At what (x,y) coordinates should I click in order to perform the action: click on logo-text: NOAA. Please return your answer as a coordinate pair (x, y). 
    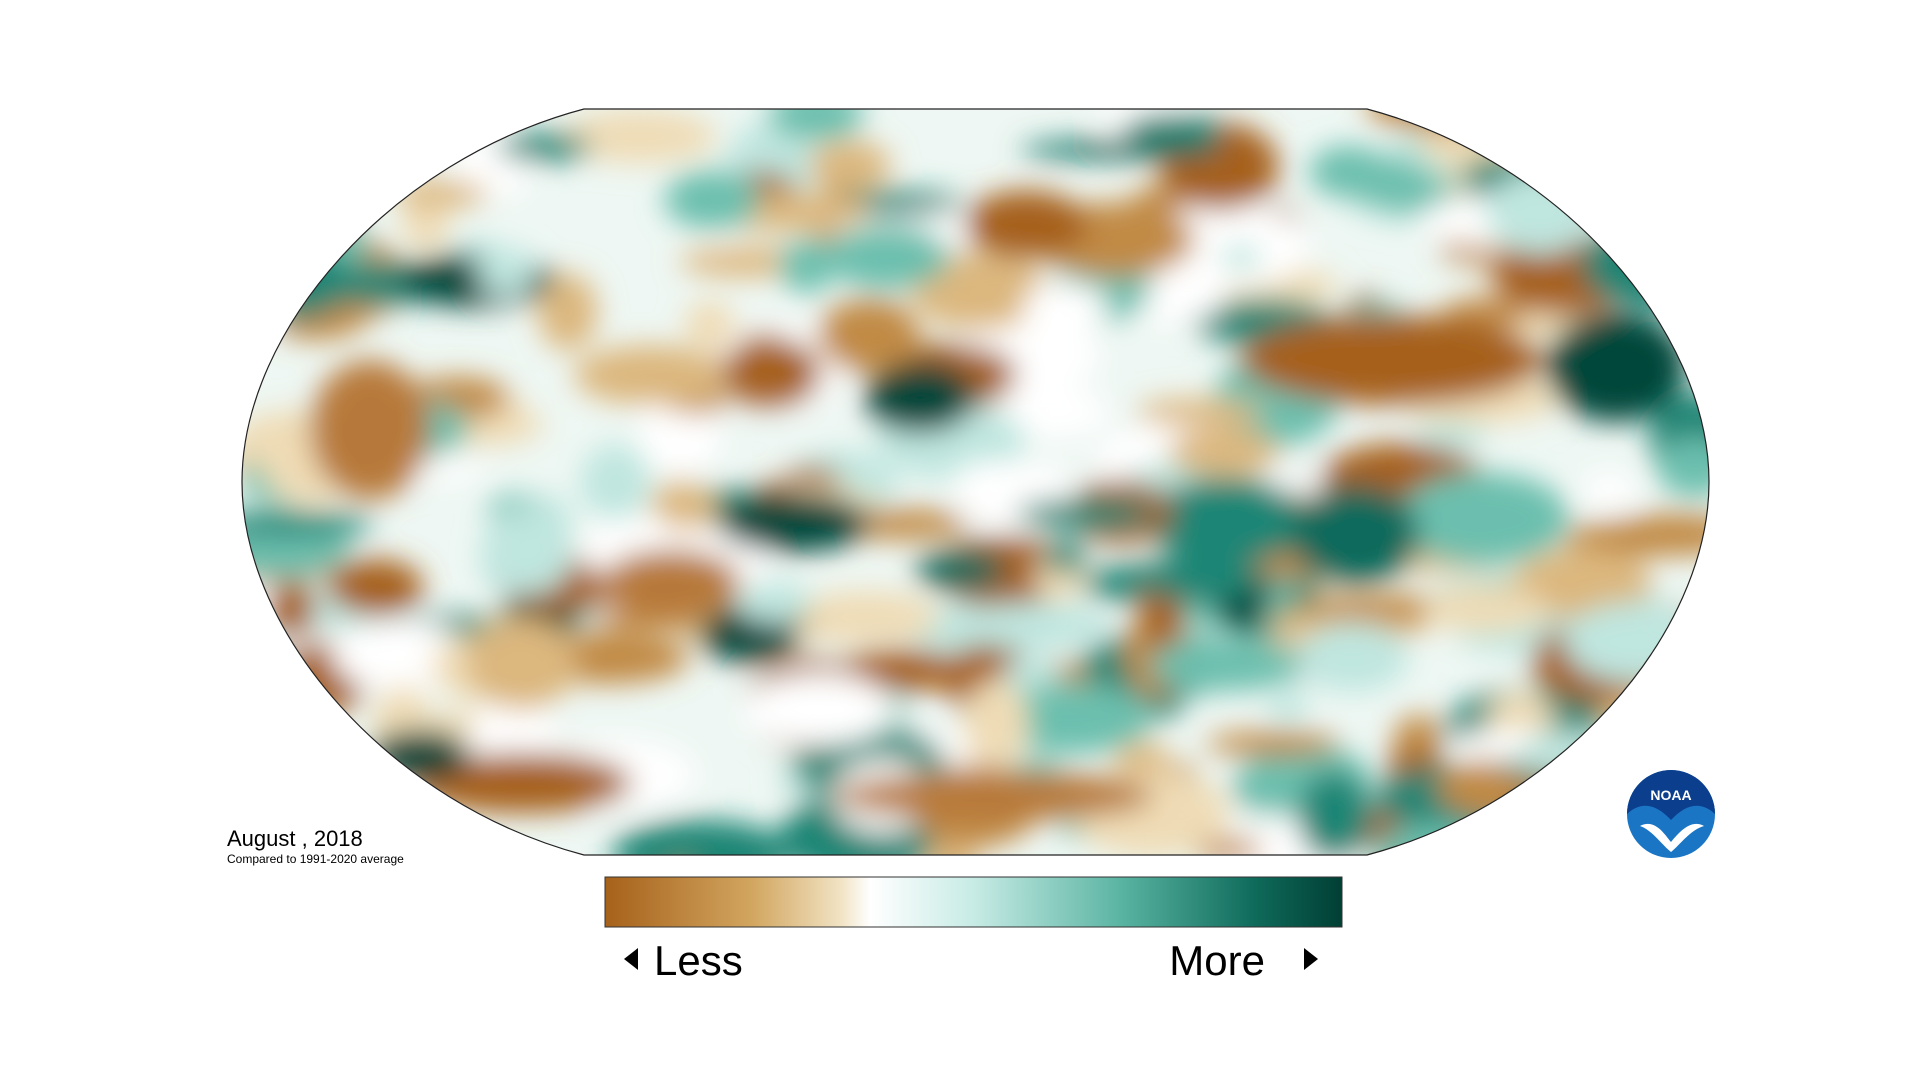
    Looking at the image, I should click on (1670, 795).